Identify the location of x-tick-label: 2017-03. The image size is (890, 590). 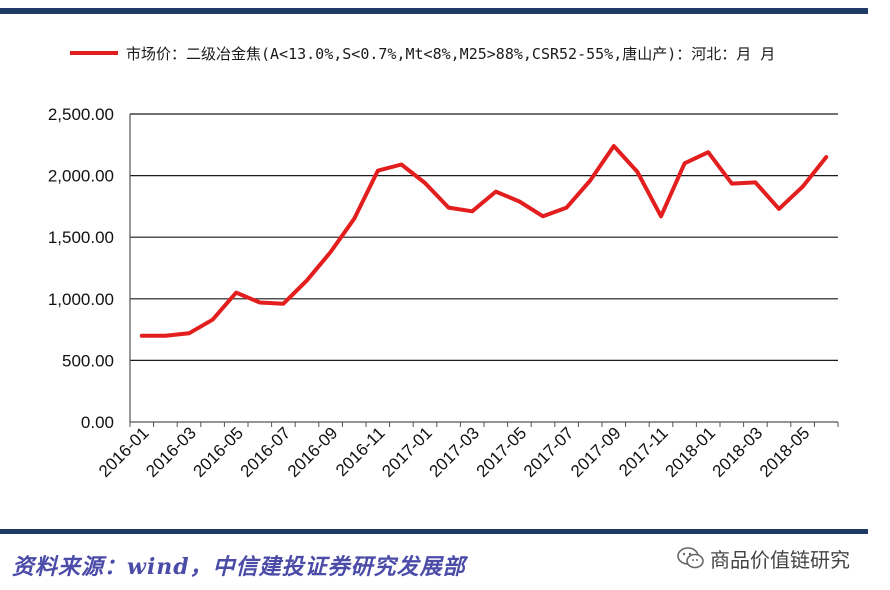
(454, 452).